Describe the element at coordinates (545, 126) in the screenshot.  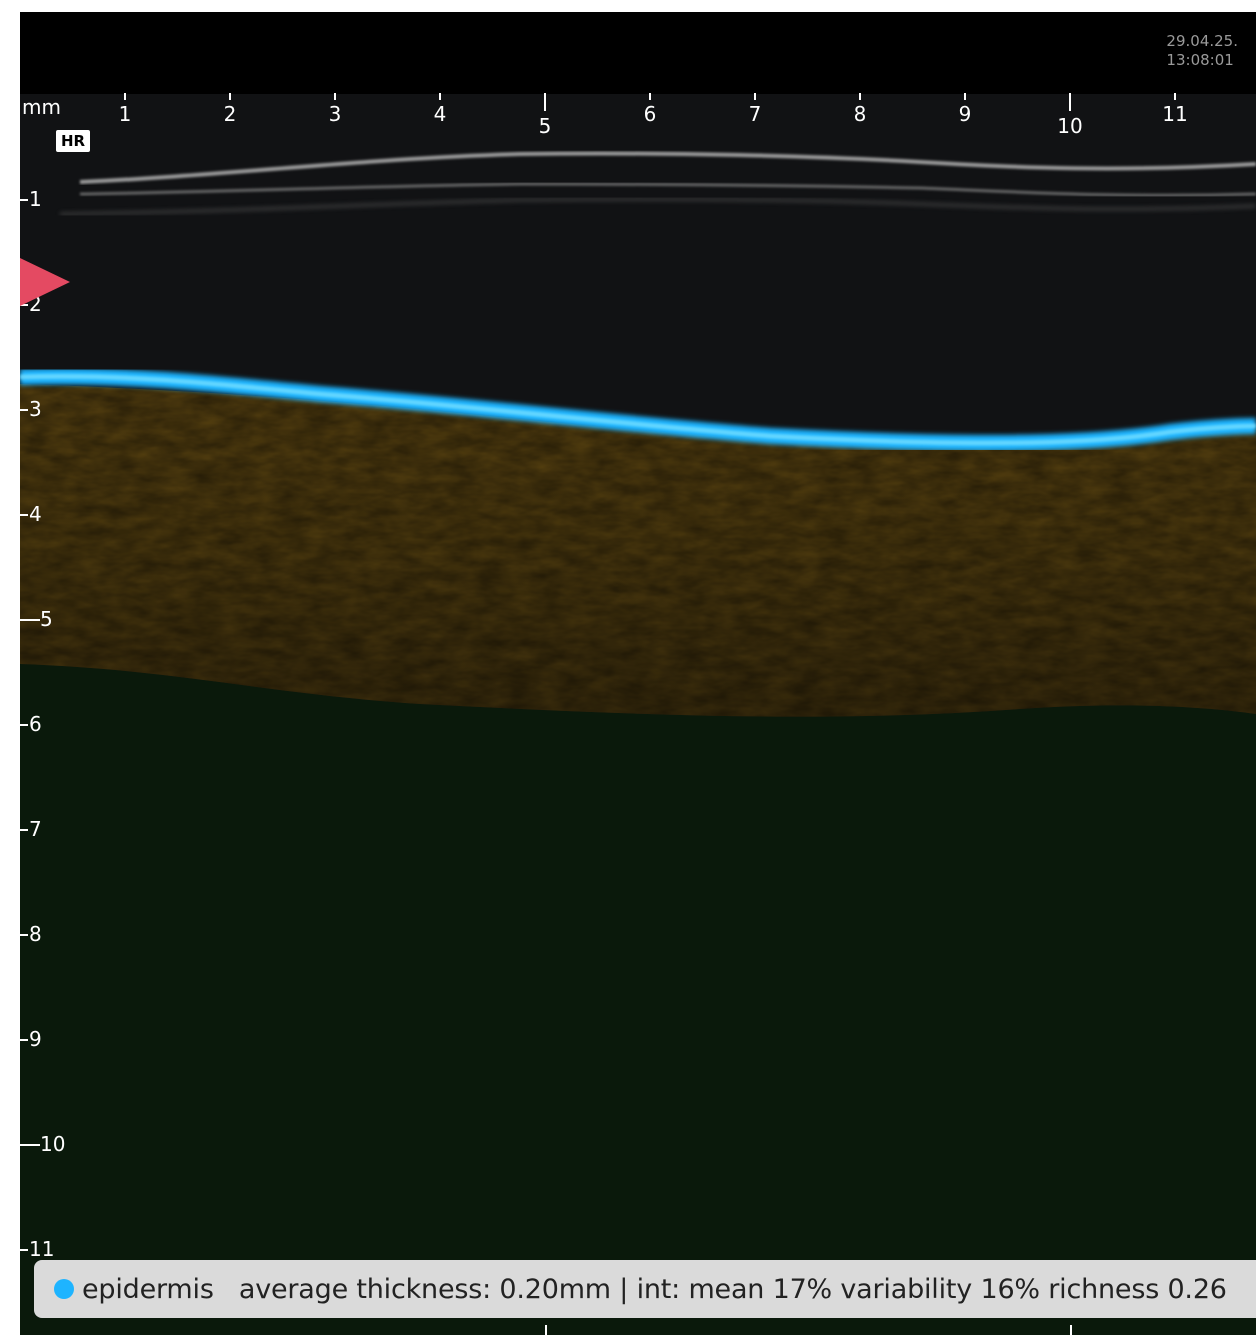
I see `x-tick-label-5: 5` at that location.